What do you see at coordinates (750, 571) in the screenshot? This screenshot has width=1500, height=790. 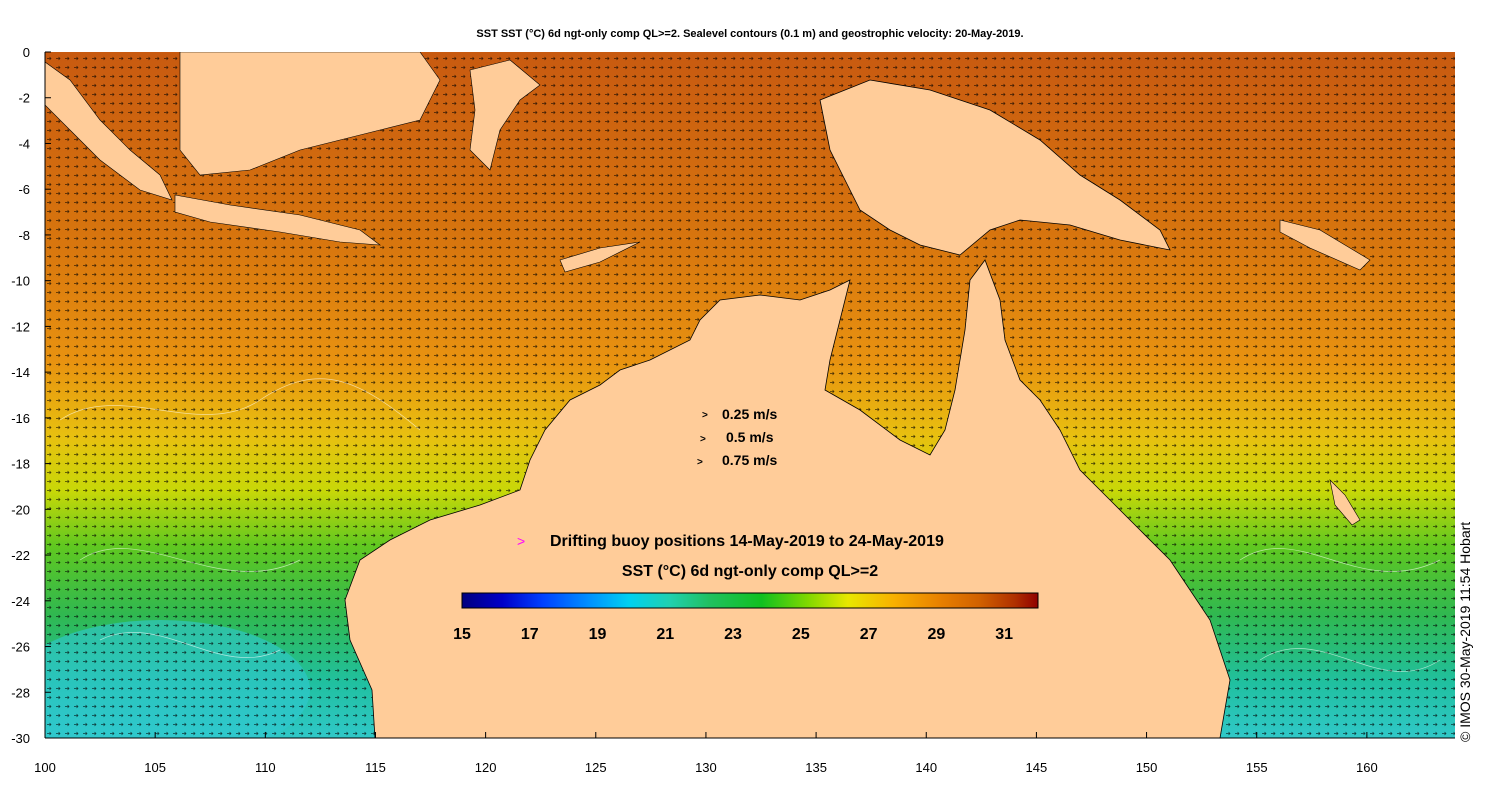 I see `colorbar-title: SST (°C) 6d ngt-only comp QL>=2` at bounding box center [750, 571].